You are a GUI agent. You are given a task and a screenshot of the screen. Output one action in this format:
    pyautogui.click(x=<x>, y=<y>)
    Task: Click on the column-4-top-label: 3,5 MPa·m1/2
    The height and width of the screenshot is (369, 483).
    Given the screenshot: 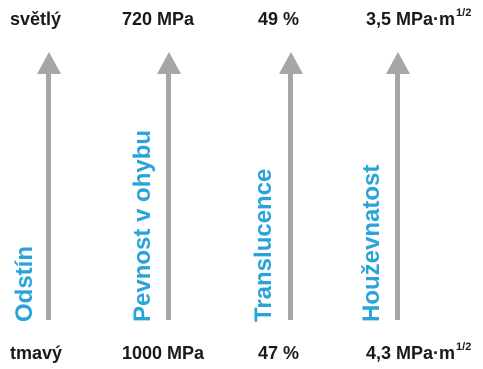 What is the action you would take?
    pyautogui.click(x=419, y=18)
    